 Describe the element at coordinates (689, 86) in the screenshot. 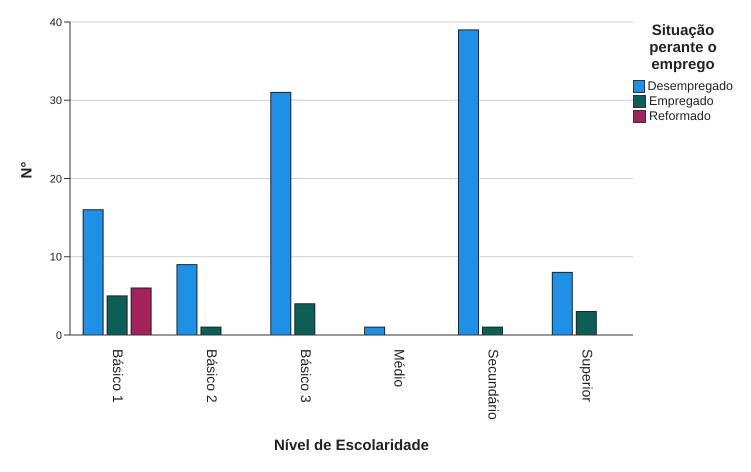

I see `legend-label: Desempregado` at that location.